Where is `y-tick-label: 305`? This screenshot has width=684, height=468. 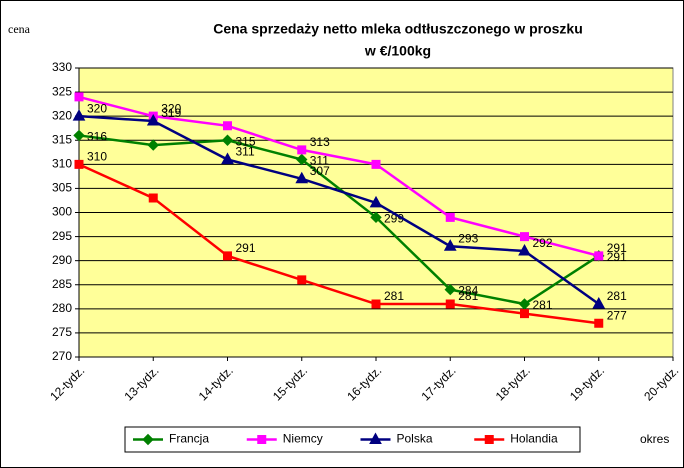 y-tick-label: 305 is located at coordinates (62, 188).